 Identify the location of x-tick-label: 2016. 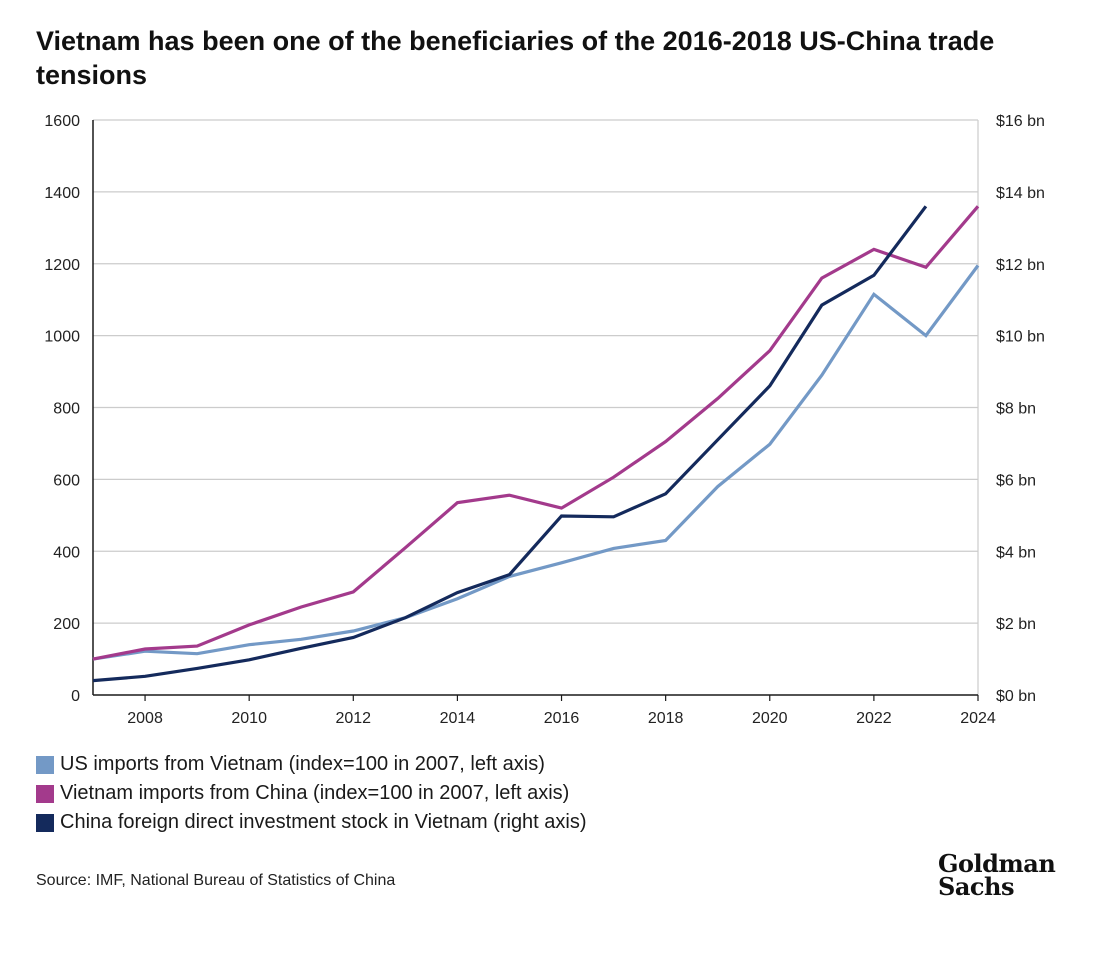
(562, 718).